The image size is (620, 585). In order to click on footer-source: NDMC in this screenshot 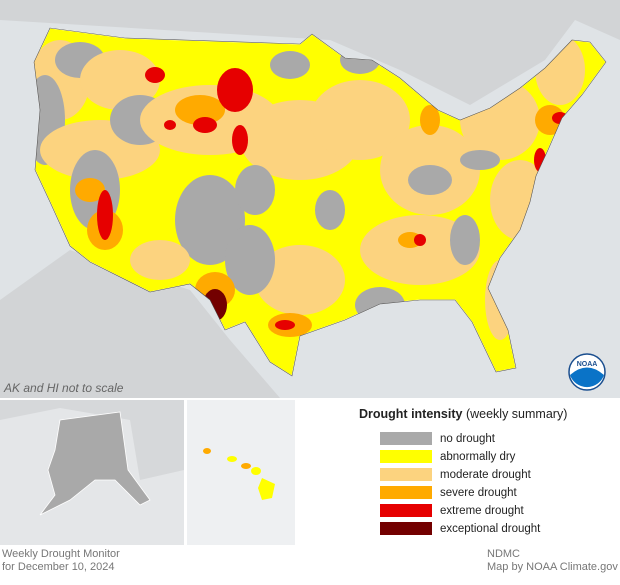, I will do `click(503, 554)`.